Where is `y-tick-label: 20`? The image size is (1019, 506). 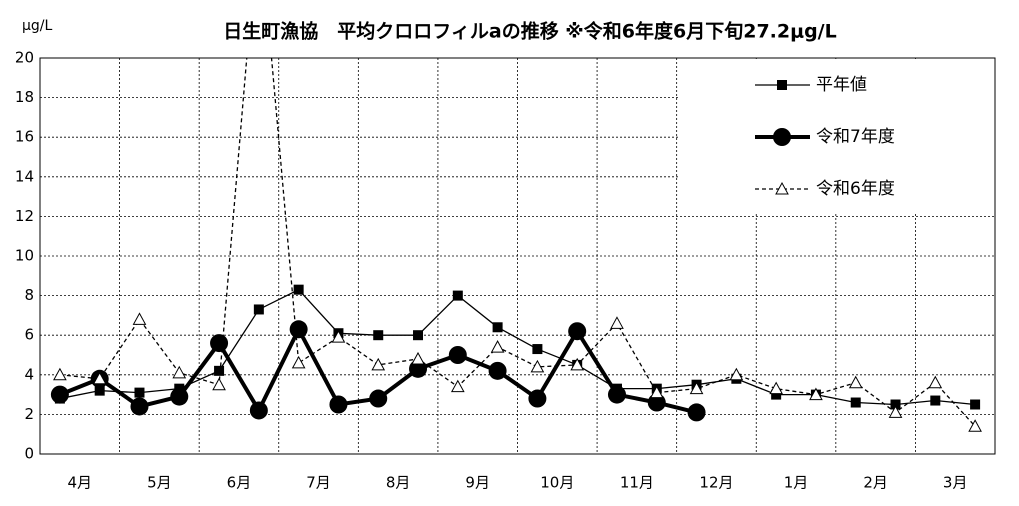 y-tick-label: 20 is located at coordinates (24, 58).